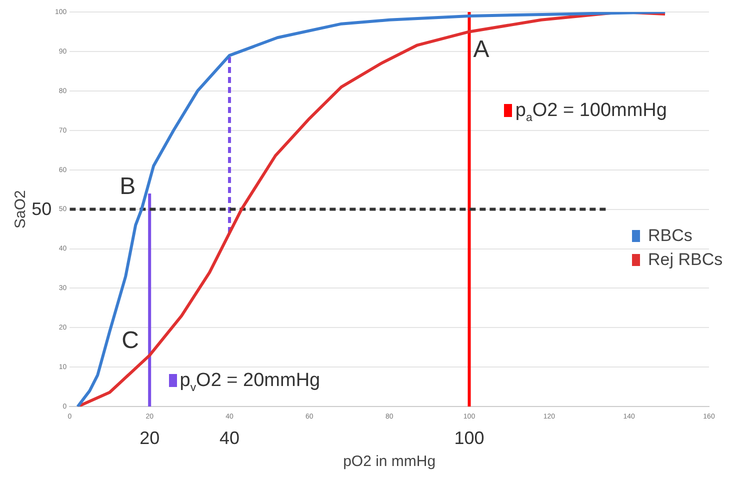 The width and height of the screenshot is (747, 483). What do you see at coordinates (128, 186) in the screenshot?
I see `annotation: B` at bounding box center [128, 186].